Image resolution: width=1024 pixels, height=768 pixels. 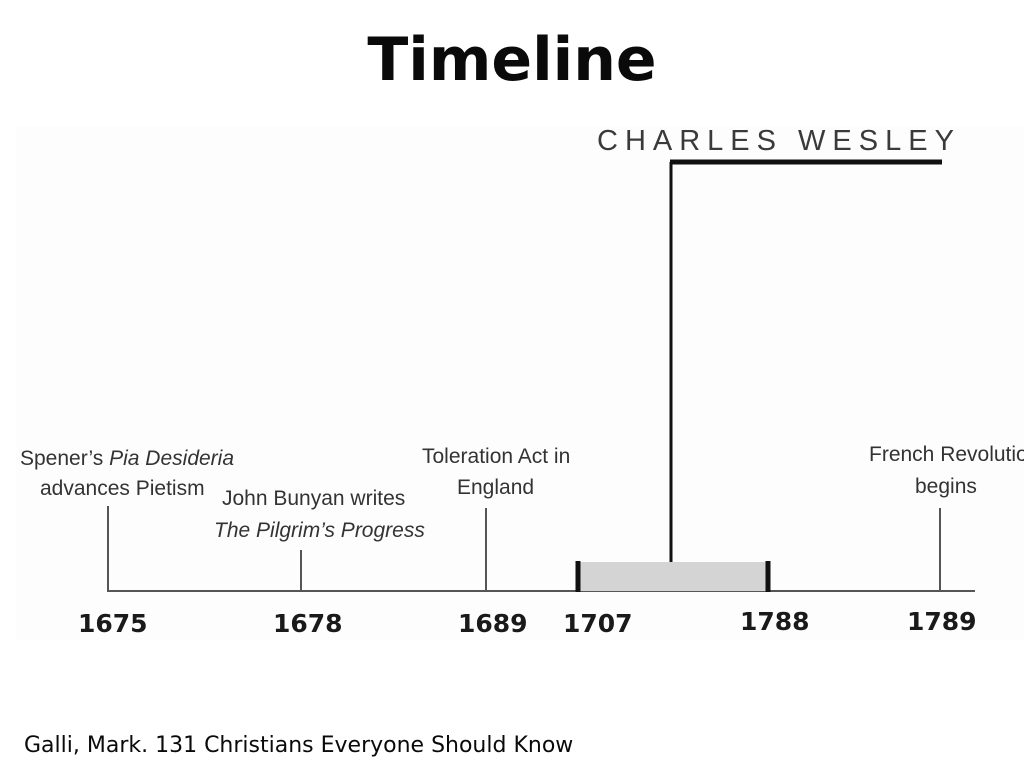 I want to click on year-1678-label: 1678, so click(x=308, y=623).